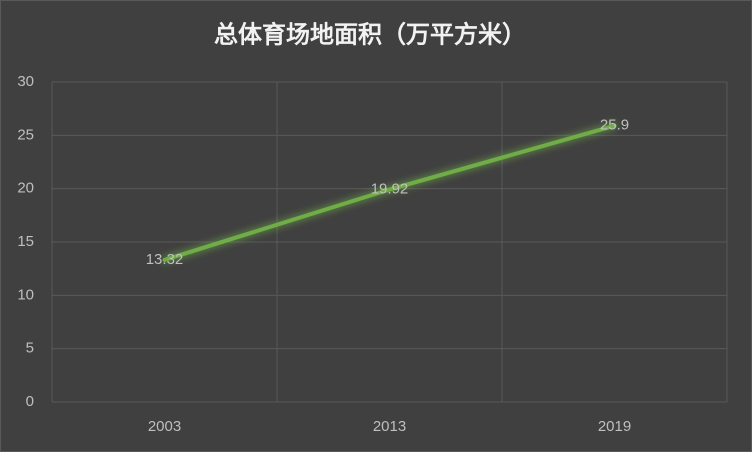 The width and height of the screenshot is (752, 452). I want to click on data-label: 19.92, so click(390, 188).